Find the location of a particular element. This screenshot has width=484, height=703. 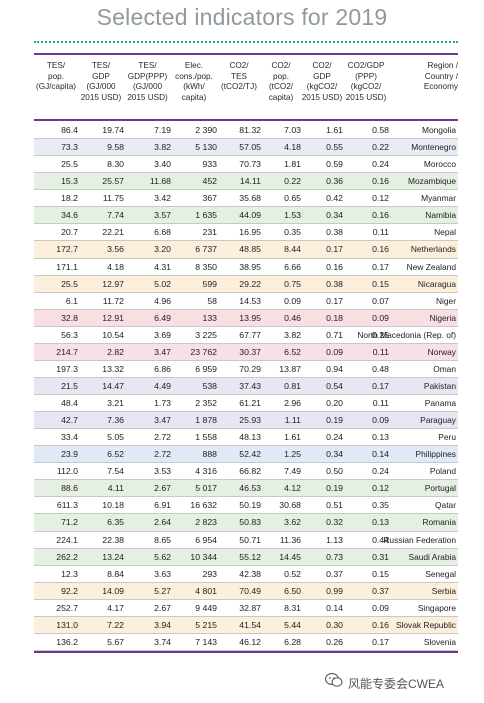

country-name: Philippines is located at coordinates (435, 454).